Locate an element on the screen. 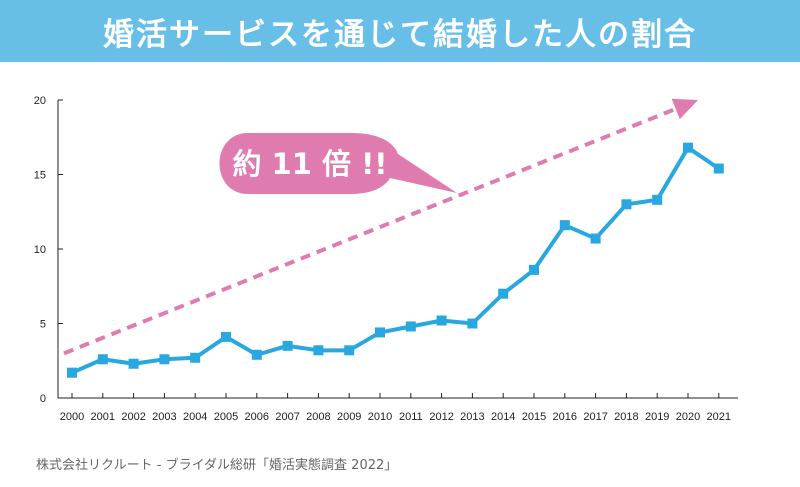 The image size is (800, 487). y-tick-label: 15 is located at coordinates (40, 176).